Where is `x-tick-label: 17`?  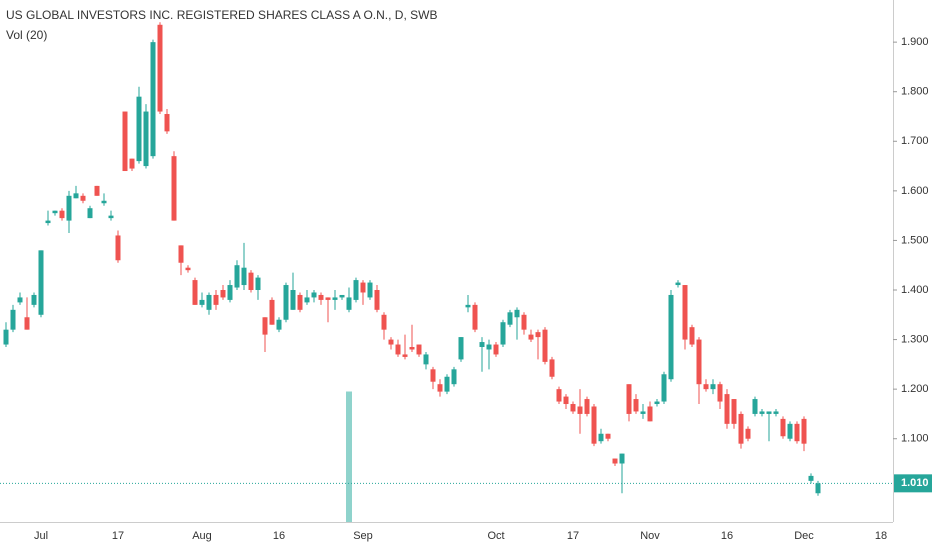
x-tick-label: 17 is located at coordinates (118, 536).